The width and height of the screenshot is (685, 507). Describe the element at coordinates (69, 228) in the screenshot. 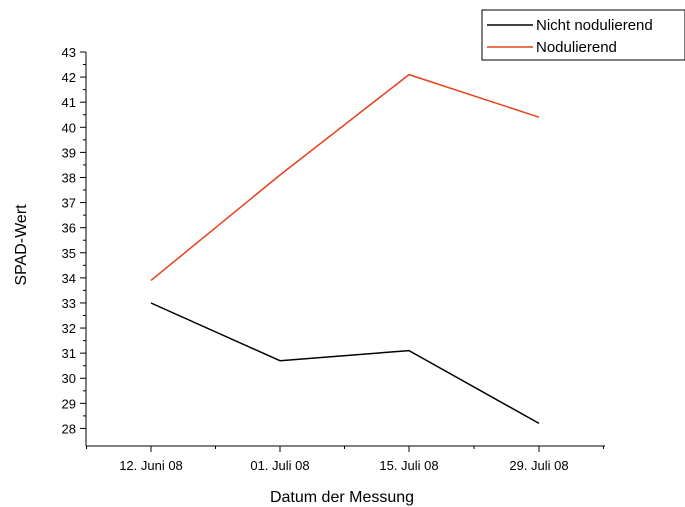

I see `y-tick-label: 36` at that location.